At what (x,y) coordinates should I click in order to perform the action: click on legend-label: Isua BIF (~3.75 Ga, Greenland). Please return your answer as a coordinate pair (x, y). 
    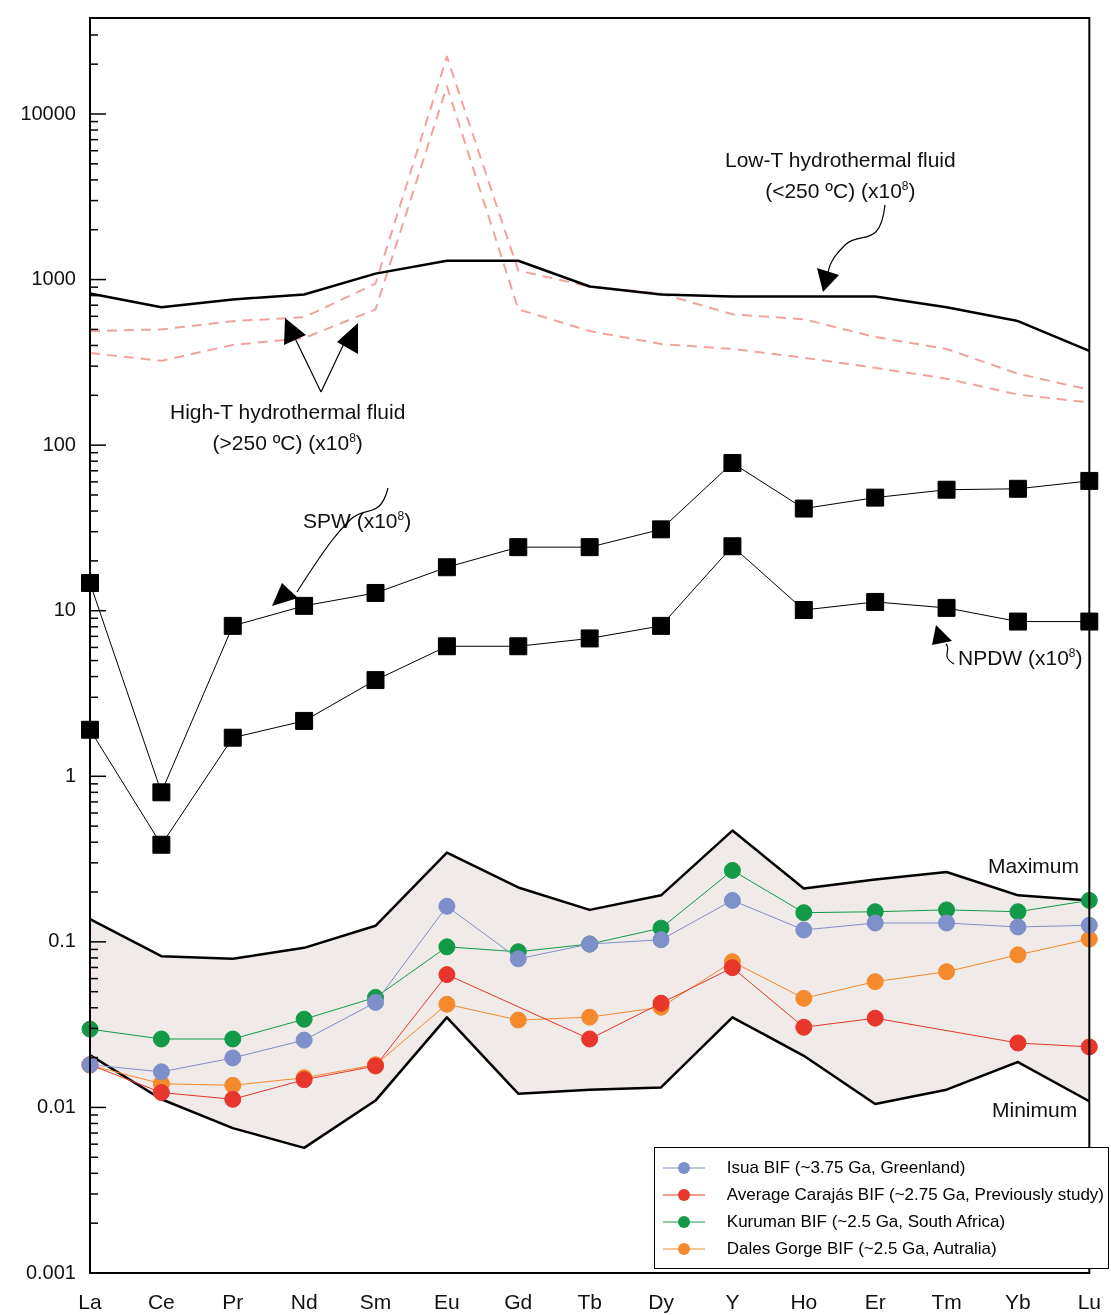
    Looking at the image, I should click on (846, 1167).